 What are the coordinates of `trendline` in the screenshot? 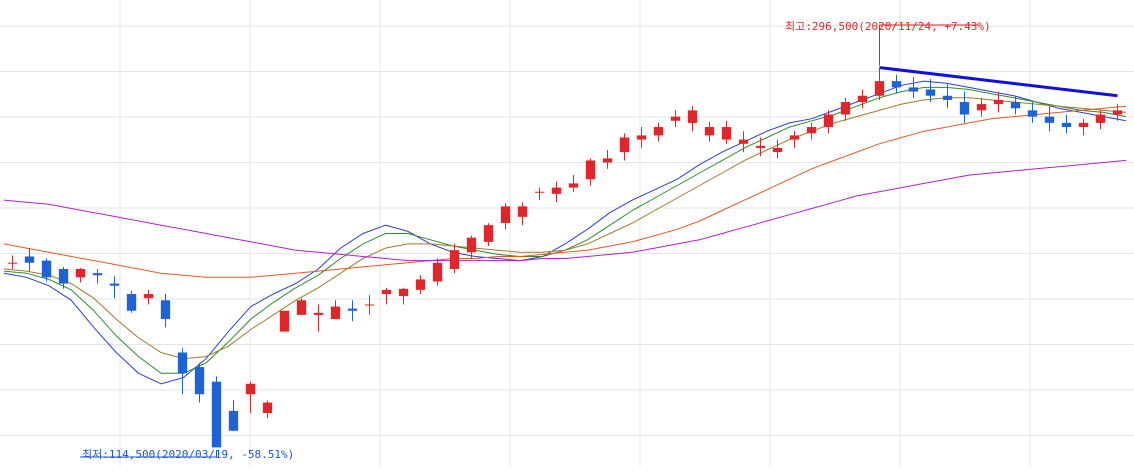 It's located at (998, 82).